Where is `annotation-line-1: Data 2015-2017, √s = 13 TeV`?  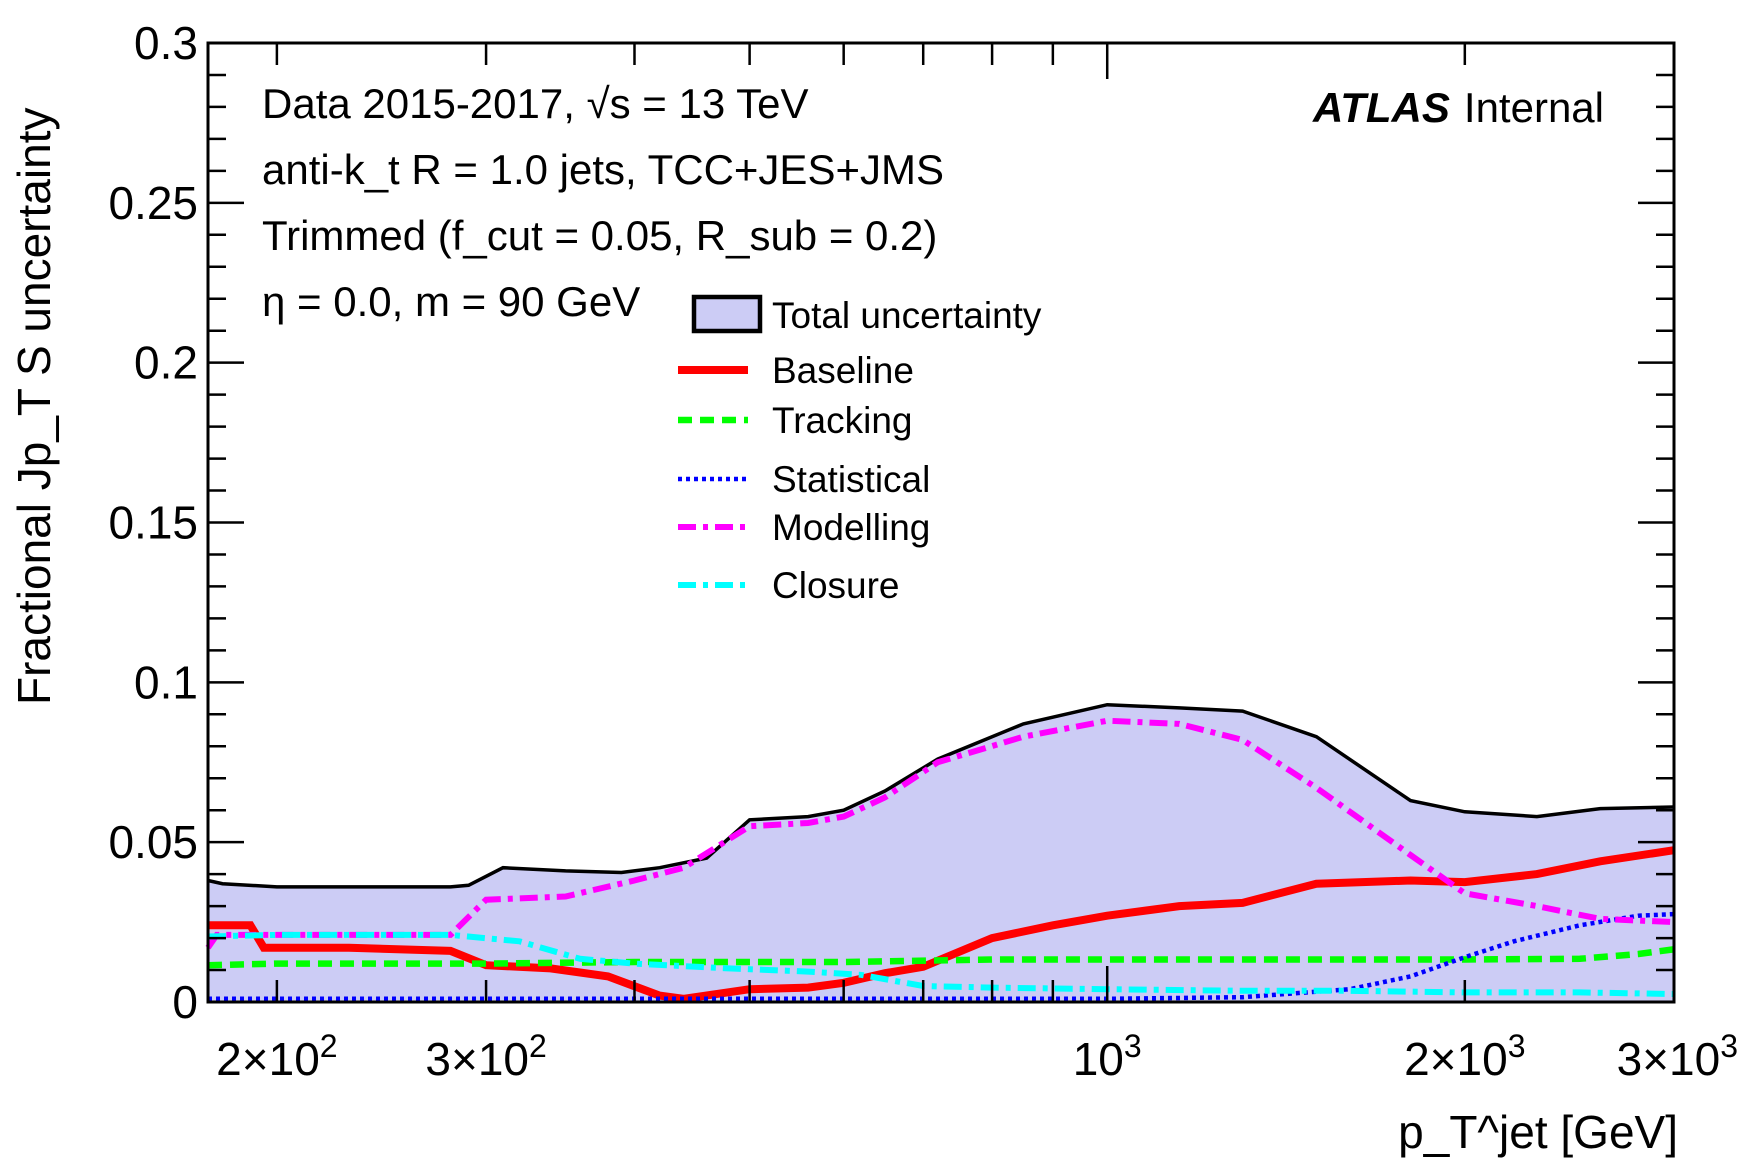
annotation-line-1: Data 2015-2017, √s = 13 TeV is located at coordinates (535, 103).